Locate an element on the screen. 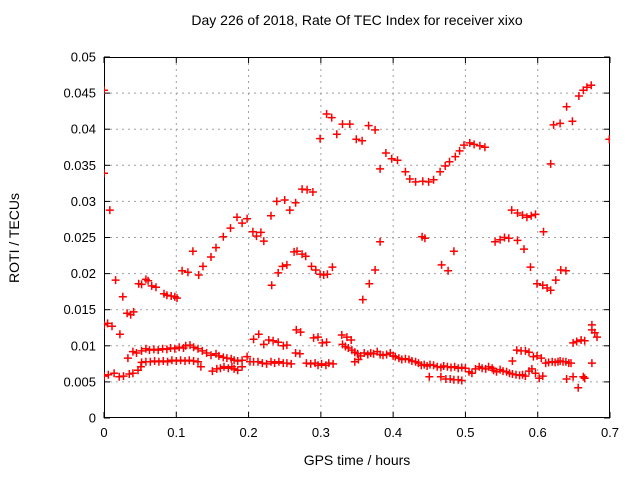 This screenshot has width=640, height=480. svg-text: 0.3 is located at coordinates (321, 432).